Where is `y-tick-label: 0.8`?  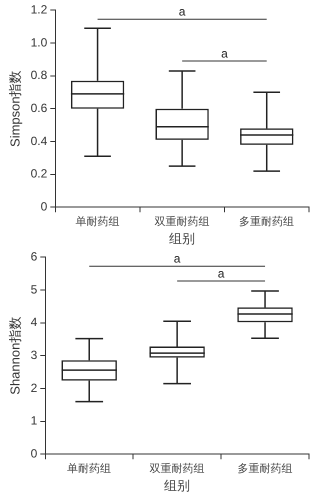
y-tick-label: 0.8 is located at coordinates (39, 75).